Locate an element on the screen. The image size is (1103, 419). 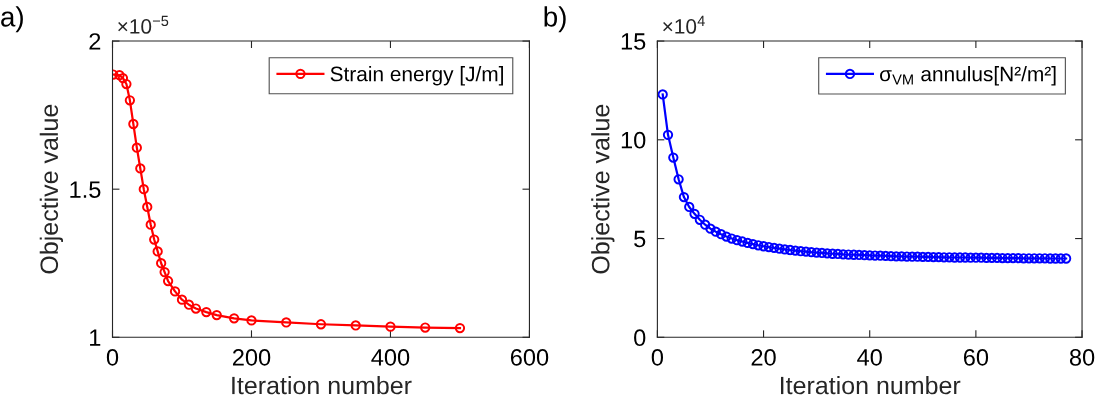
x-tick-label: 400 is located at coordinates (390, 357).